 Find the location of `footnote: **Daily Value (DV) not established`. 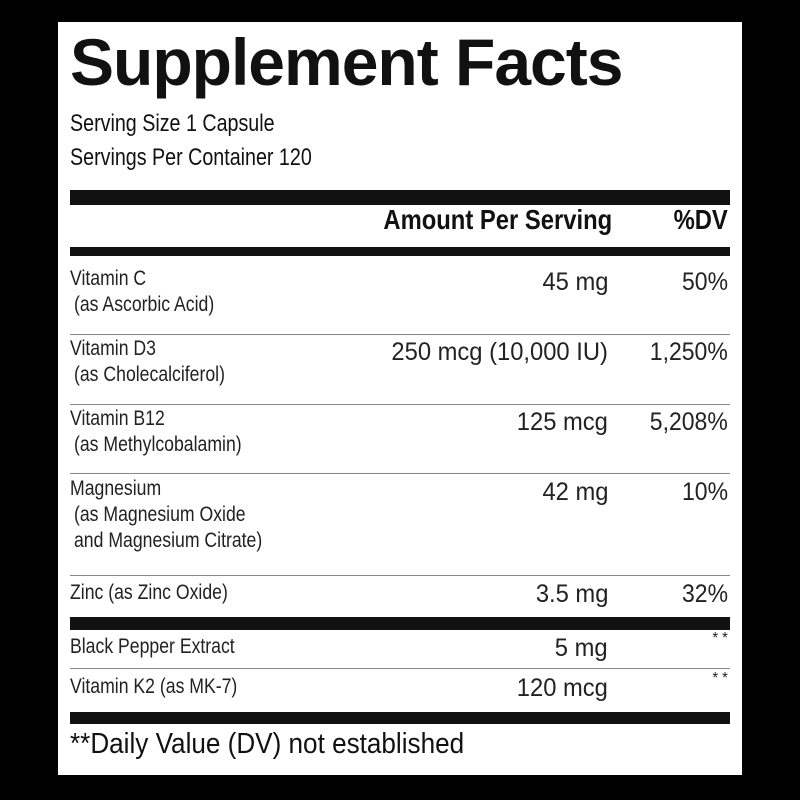

footnote: **Daily Value (DV) not established is located at coordinates (267, 744).